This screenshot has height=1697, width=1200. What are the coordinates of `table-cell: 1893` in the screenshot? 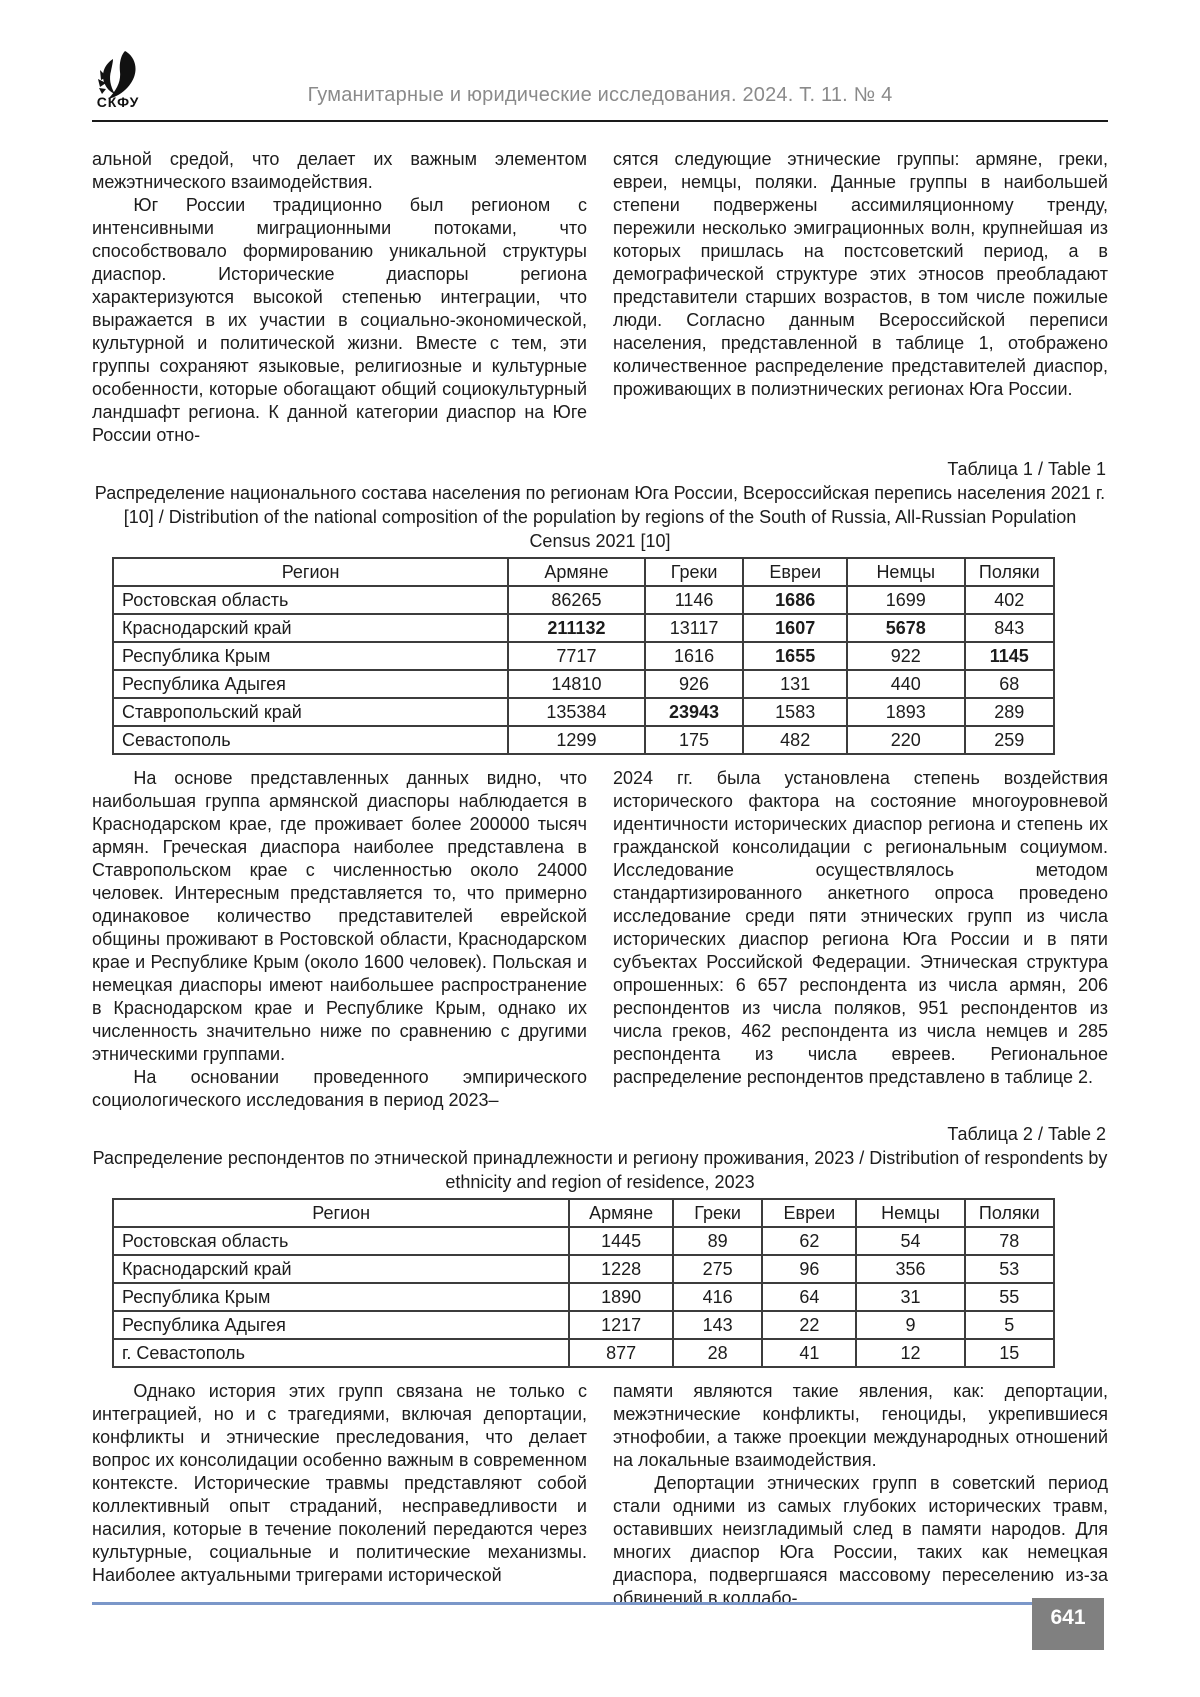 It's located at (905, 712).